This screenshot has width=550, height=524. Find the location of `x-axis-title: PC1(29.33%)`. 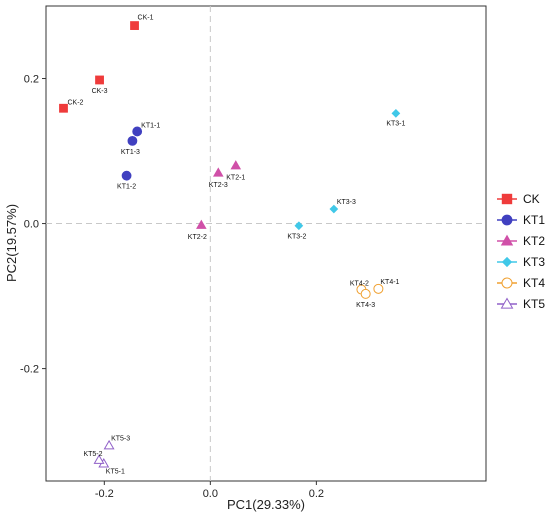

x-axis-title: PC1(29.33%) is located at coordinates (266, 504).